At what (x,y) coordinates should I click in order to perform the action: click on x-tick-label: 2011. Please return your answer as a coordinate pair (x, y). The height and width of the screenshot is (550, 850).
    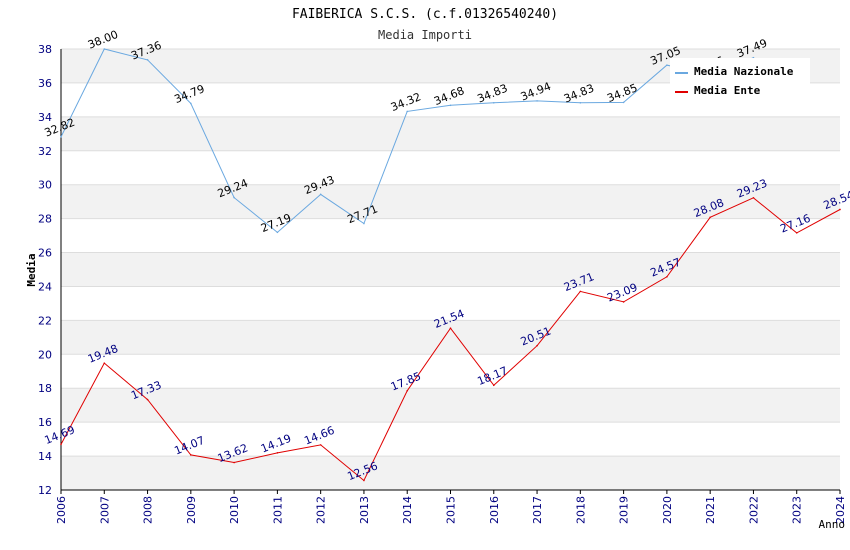
    Looking at the image, I should click on (277, 510).